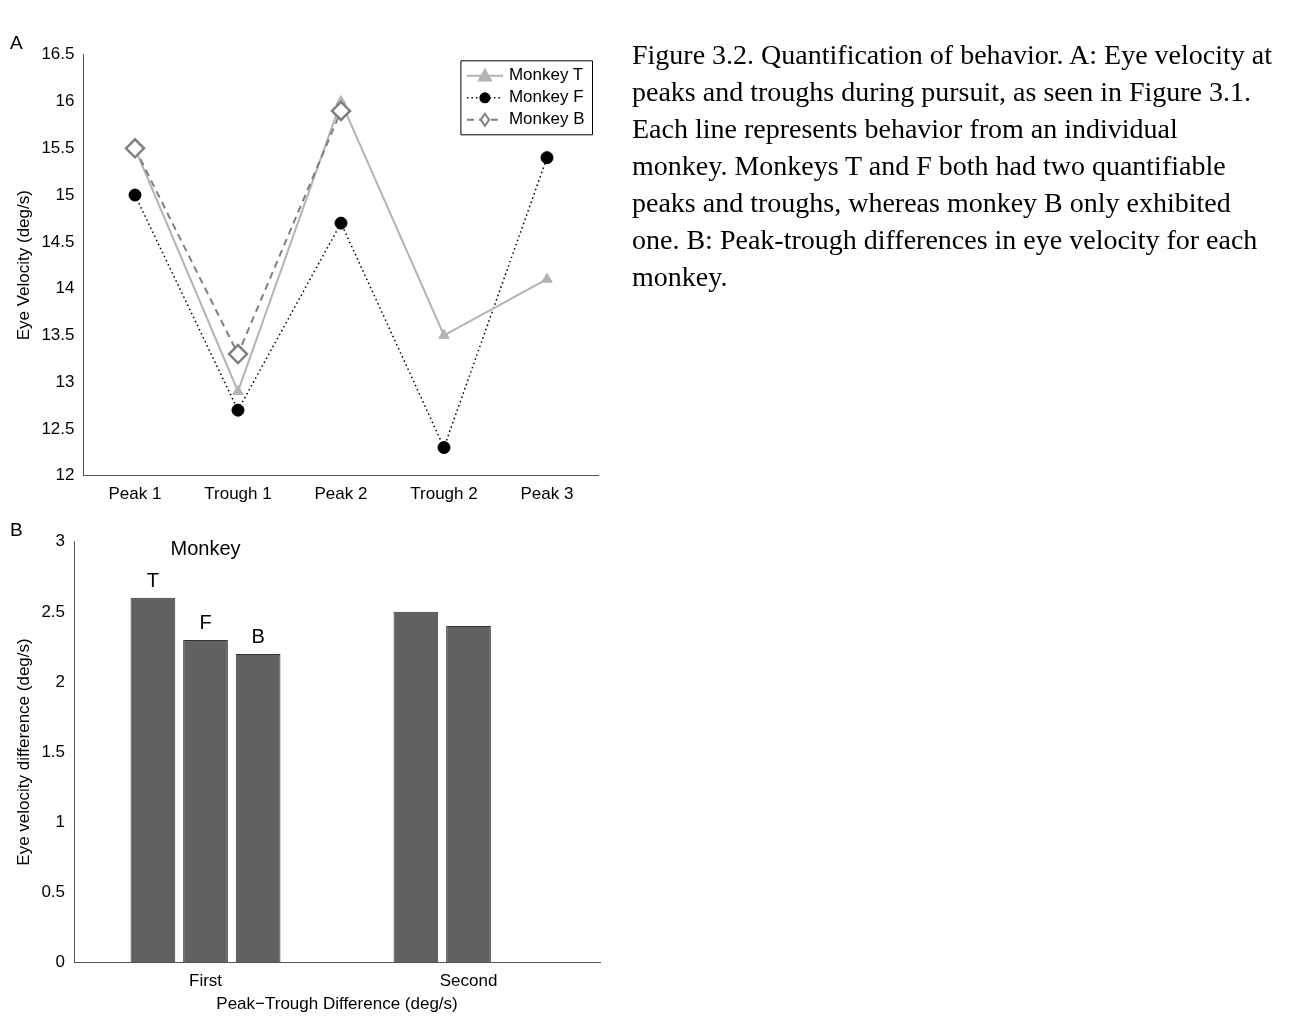  What do you see at coordinates (23, 752) in the screenshot?
I see `y-axis-title: Eye velocity difference (deg/s)` at bounding box center [23, 752].